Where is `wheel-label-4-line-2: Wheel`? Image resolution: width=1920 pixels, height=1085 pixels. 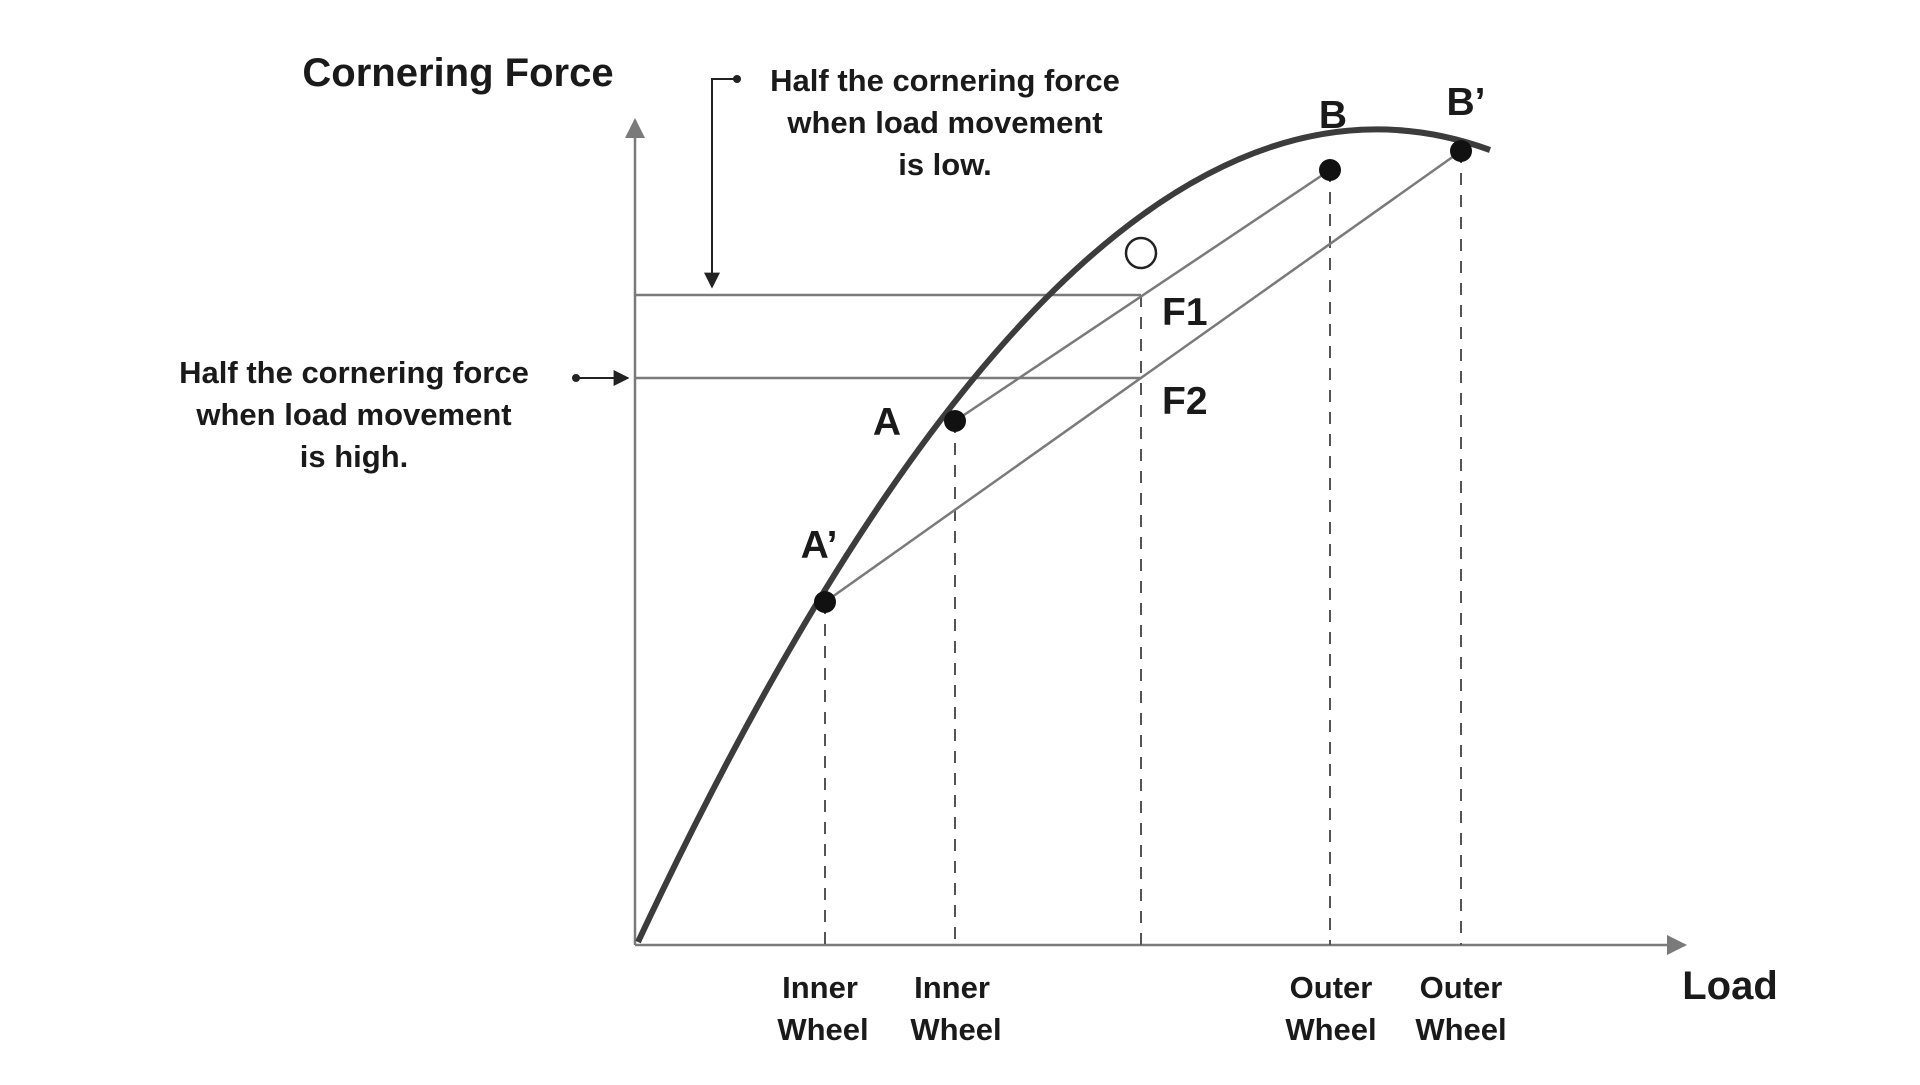
wheel-label-4-line-2: Wheel is located at coordinates (1460, 1029).